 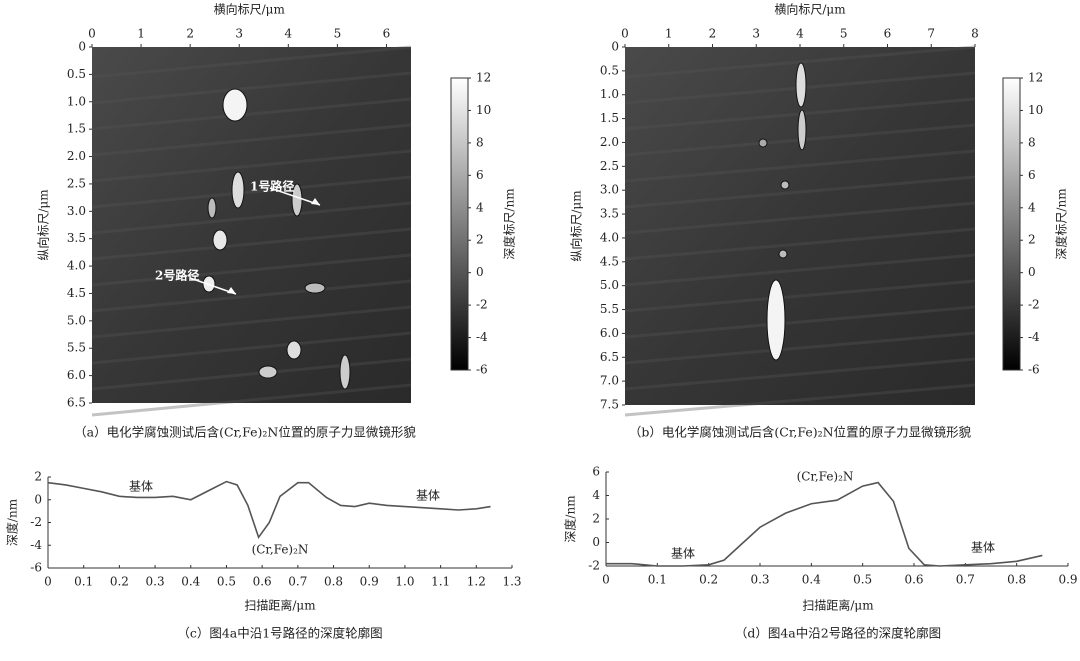 I want to click on colorbar-tick-label: -6, so click(x=482, y=370).